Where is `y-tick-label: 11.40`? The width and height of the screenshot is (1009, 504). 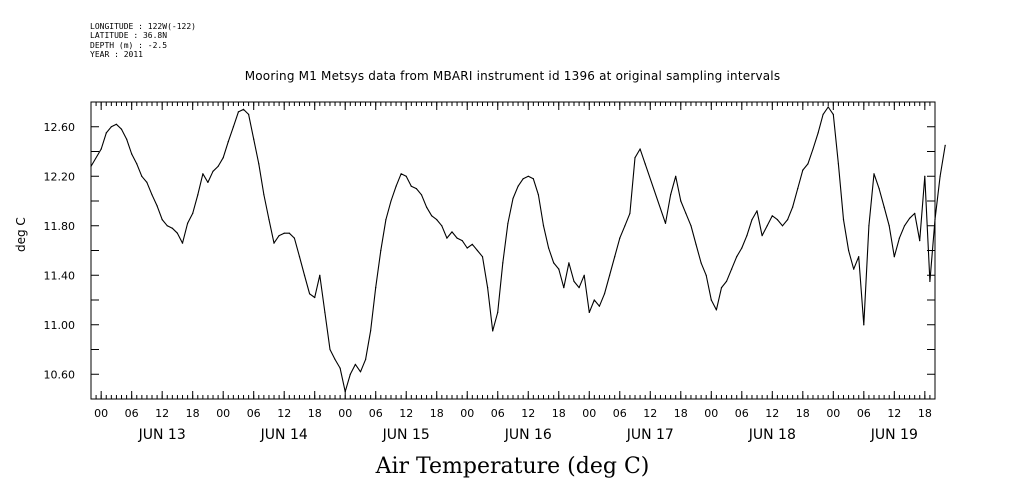
y-tick-label: 11.40 is located at coordinates (60, 275).